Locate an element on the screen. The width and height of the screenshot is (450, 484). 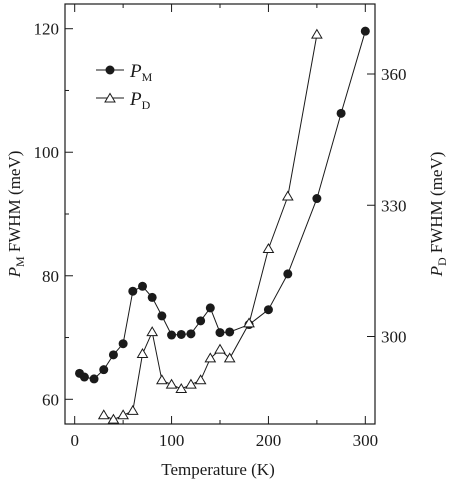
y-right-tick-label: 330 is located at coordinates (394, 205).